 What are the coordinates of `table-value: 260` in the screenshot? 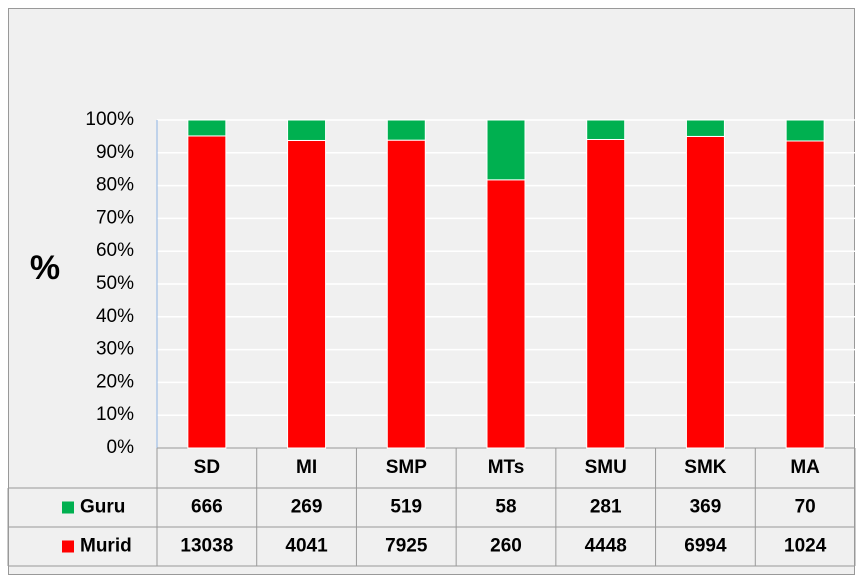 It's located at (506, 546).